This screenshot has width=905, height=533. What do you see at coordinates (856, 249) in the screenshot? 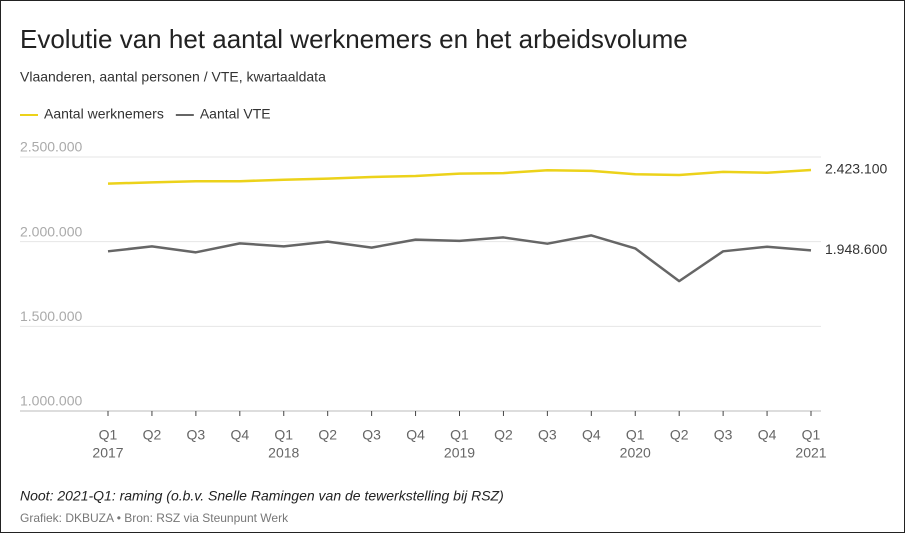
I see `value-label: 1.948.600` at bounding box center [856, 249].